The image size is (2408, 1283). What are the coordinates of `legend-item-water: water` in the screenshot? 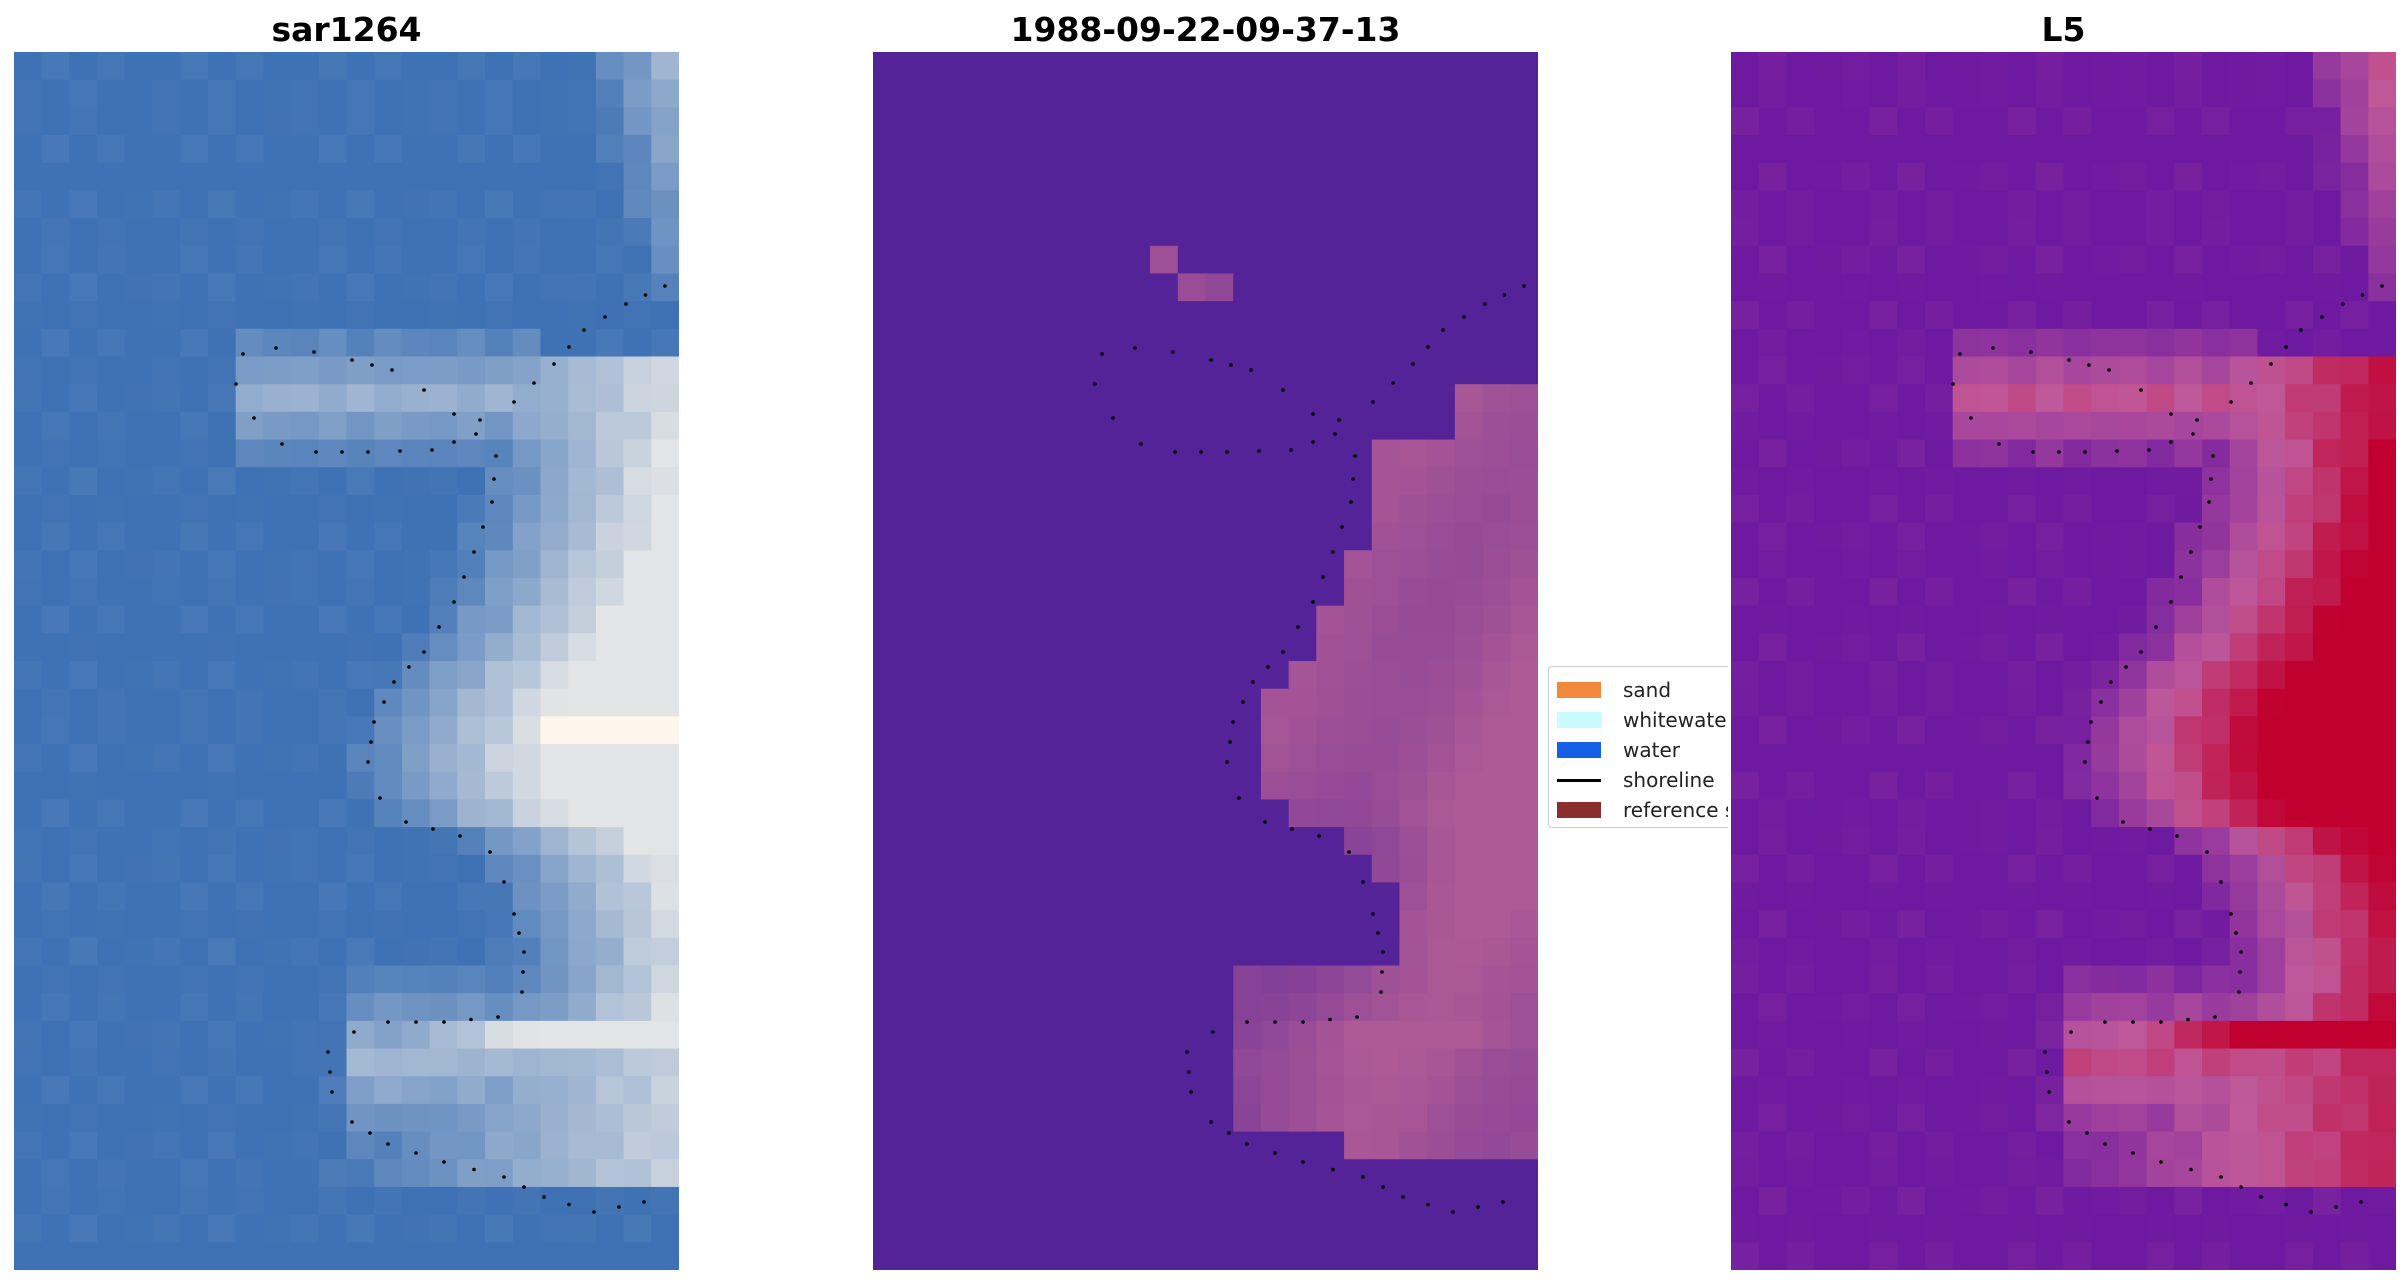 It's located at (1618, 750).